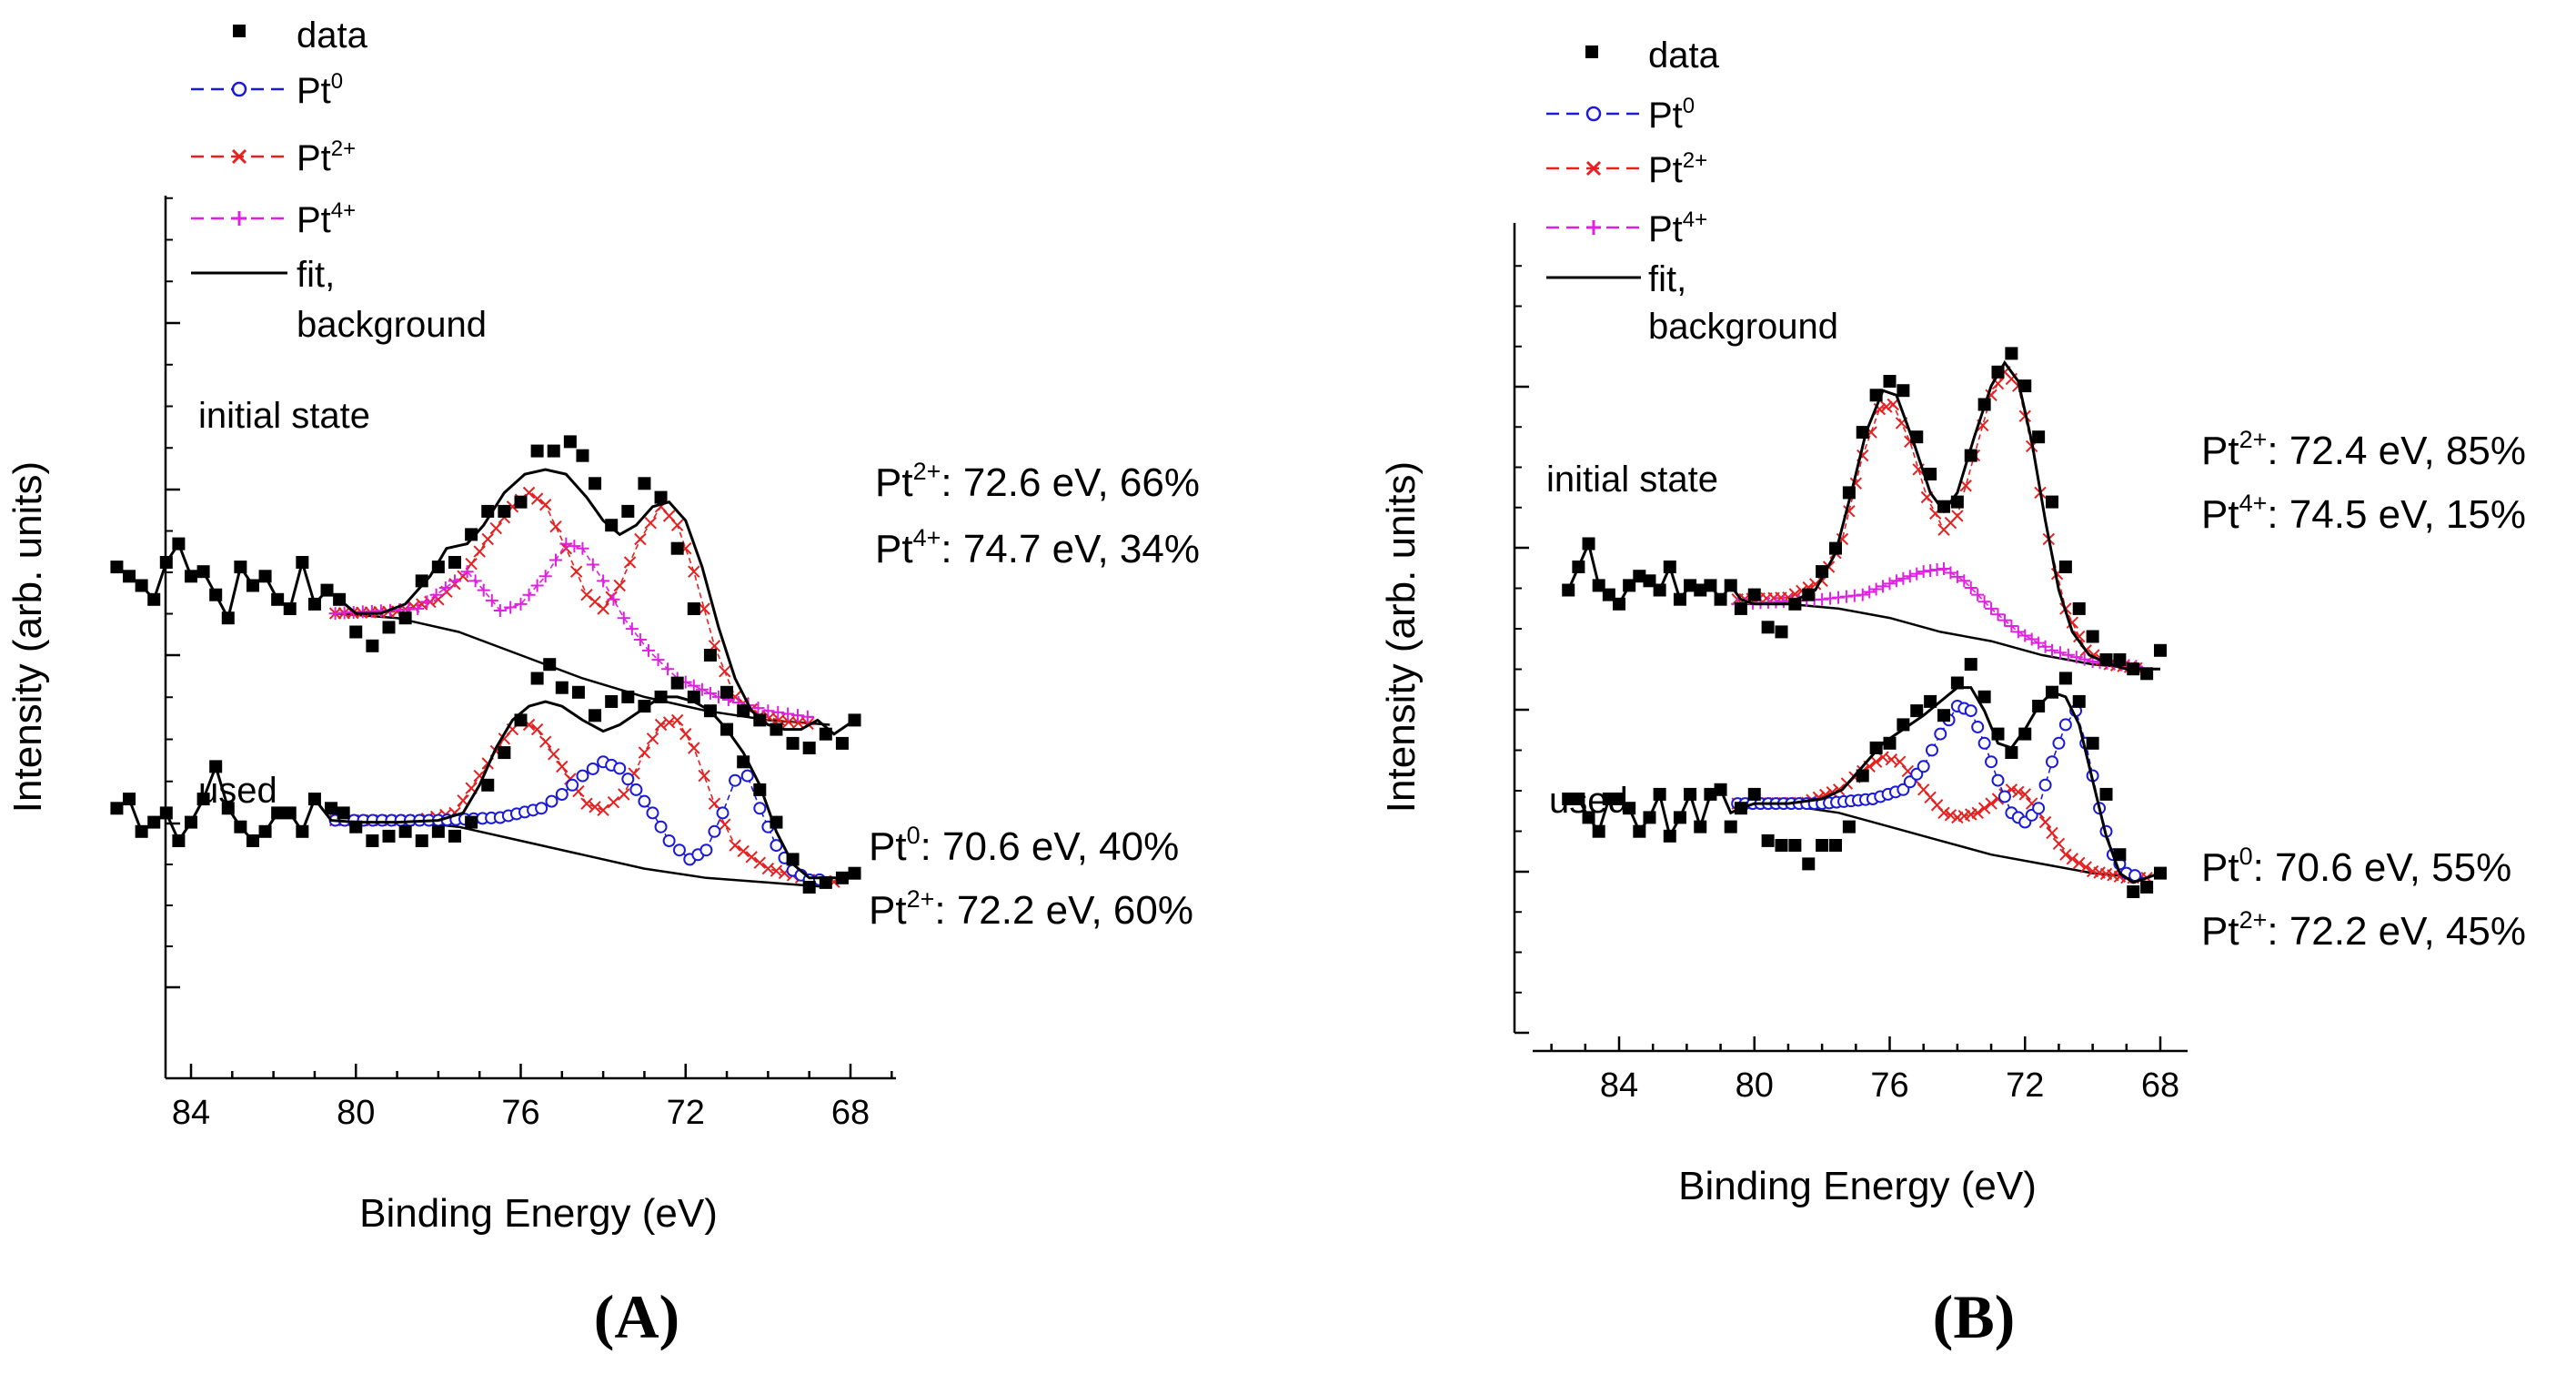  Describe the element at coordinates (2363, 449) in the screenshot. I see `panel-b-annotation-initial-pt2: Pt2+: 72.4 eV, 85%` at that location.